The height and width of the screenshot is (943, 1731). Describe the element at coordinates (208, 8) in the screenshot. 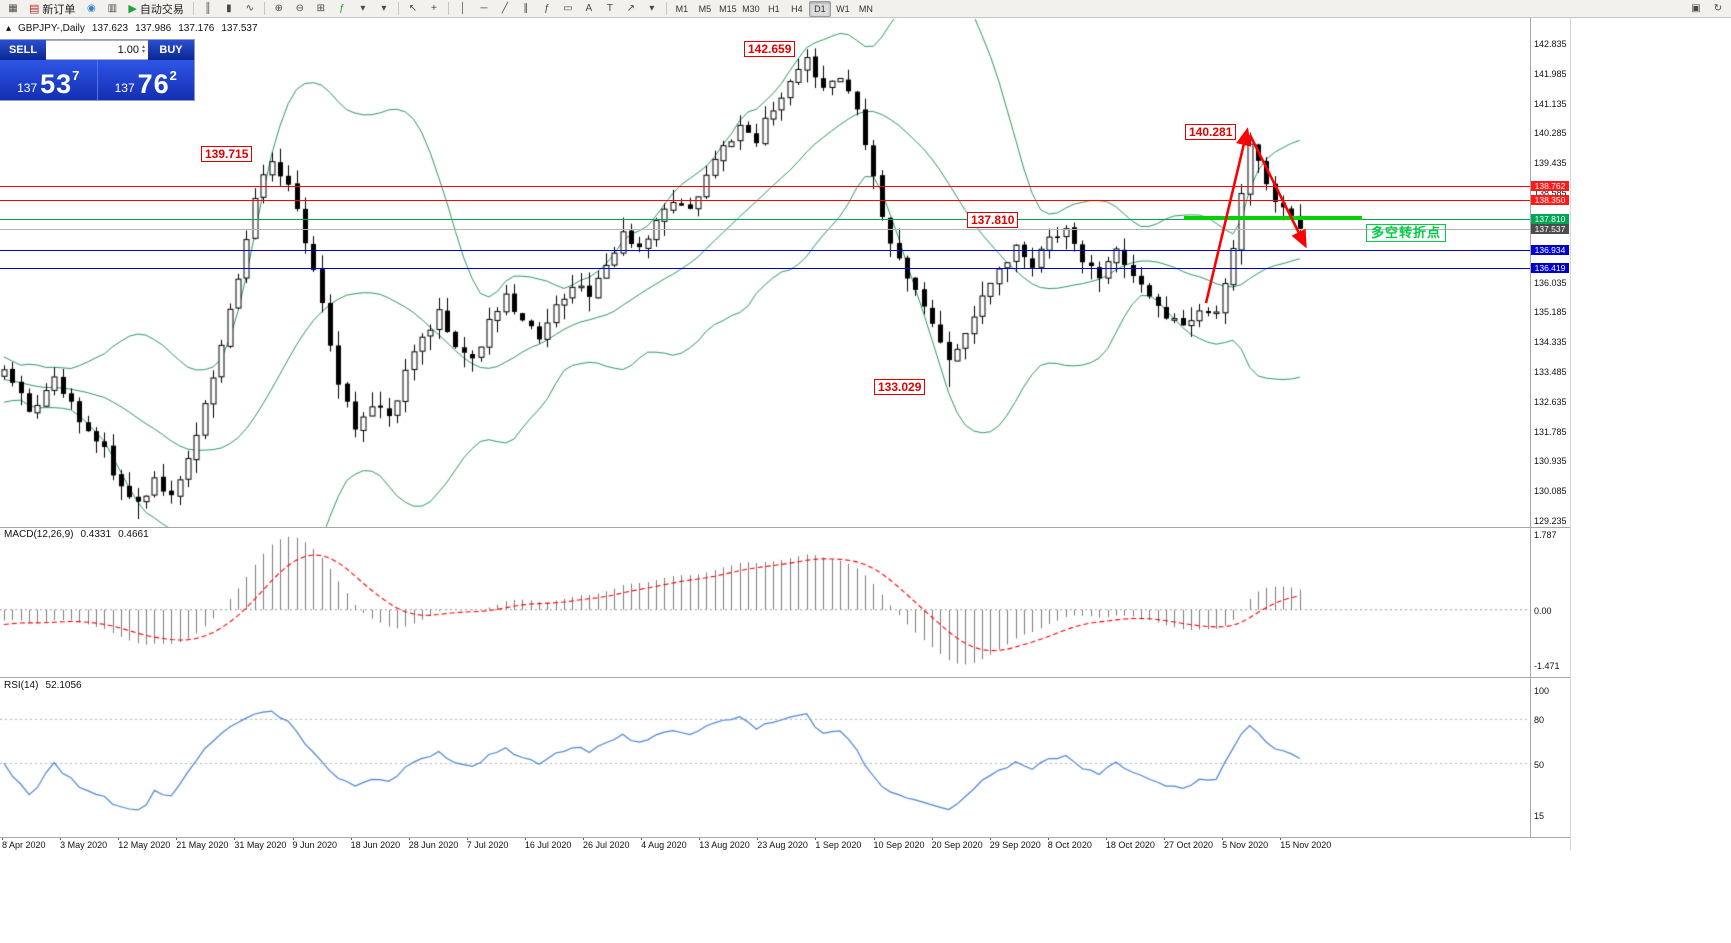

I see `bar-chart-icon: ║` at that location.